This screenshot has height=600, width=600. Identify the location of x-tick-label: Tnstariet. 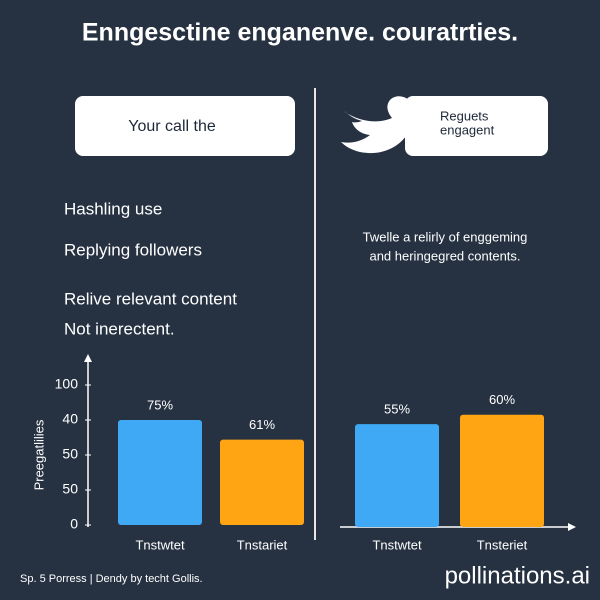
(262, 544).